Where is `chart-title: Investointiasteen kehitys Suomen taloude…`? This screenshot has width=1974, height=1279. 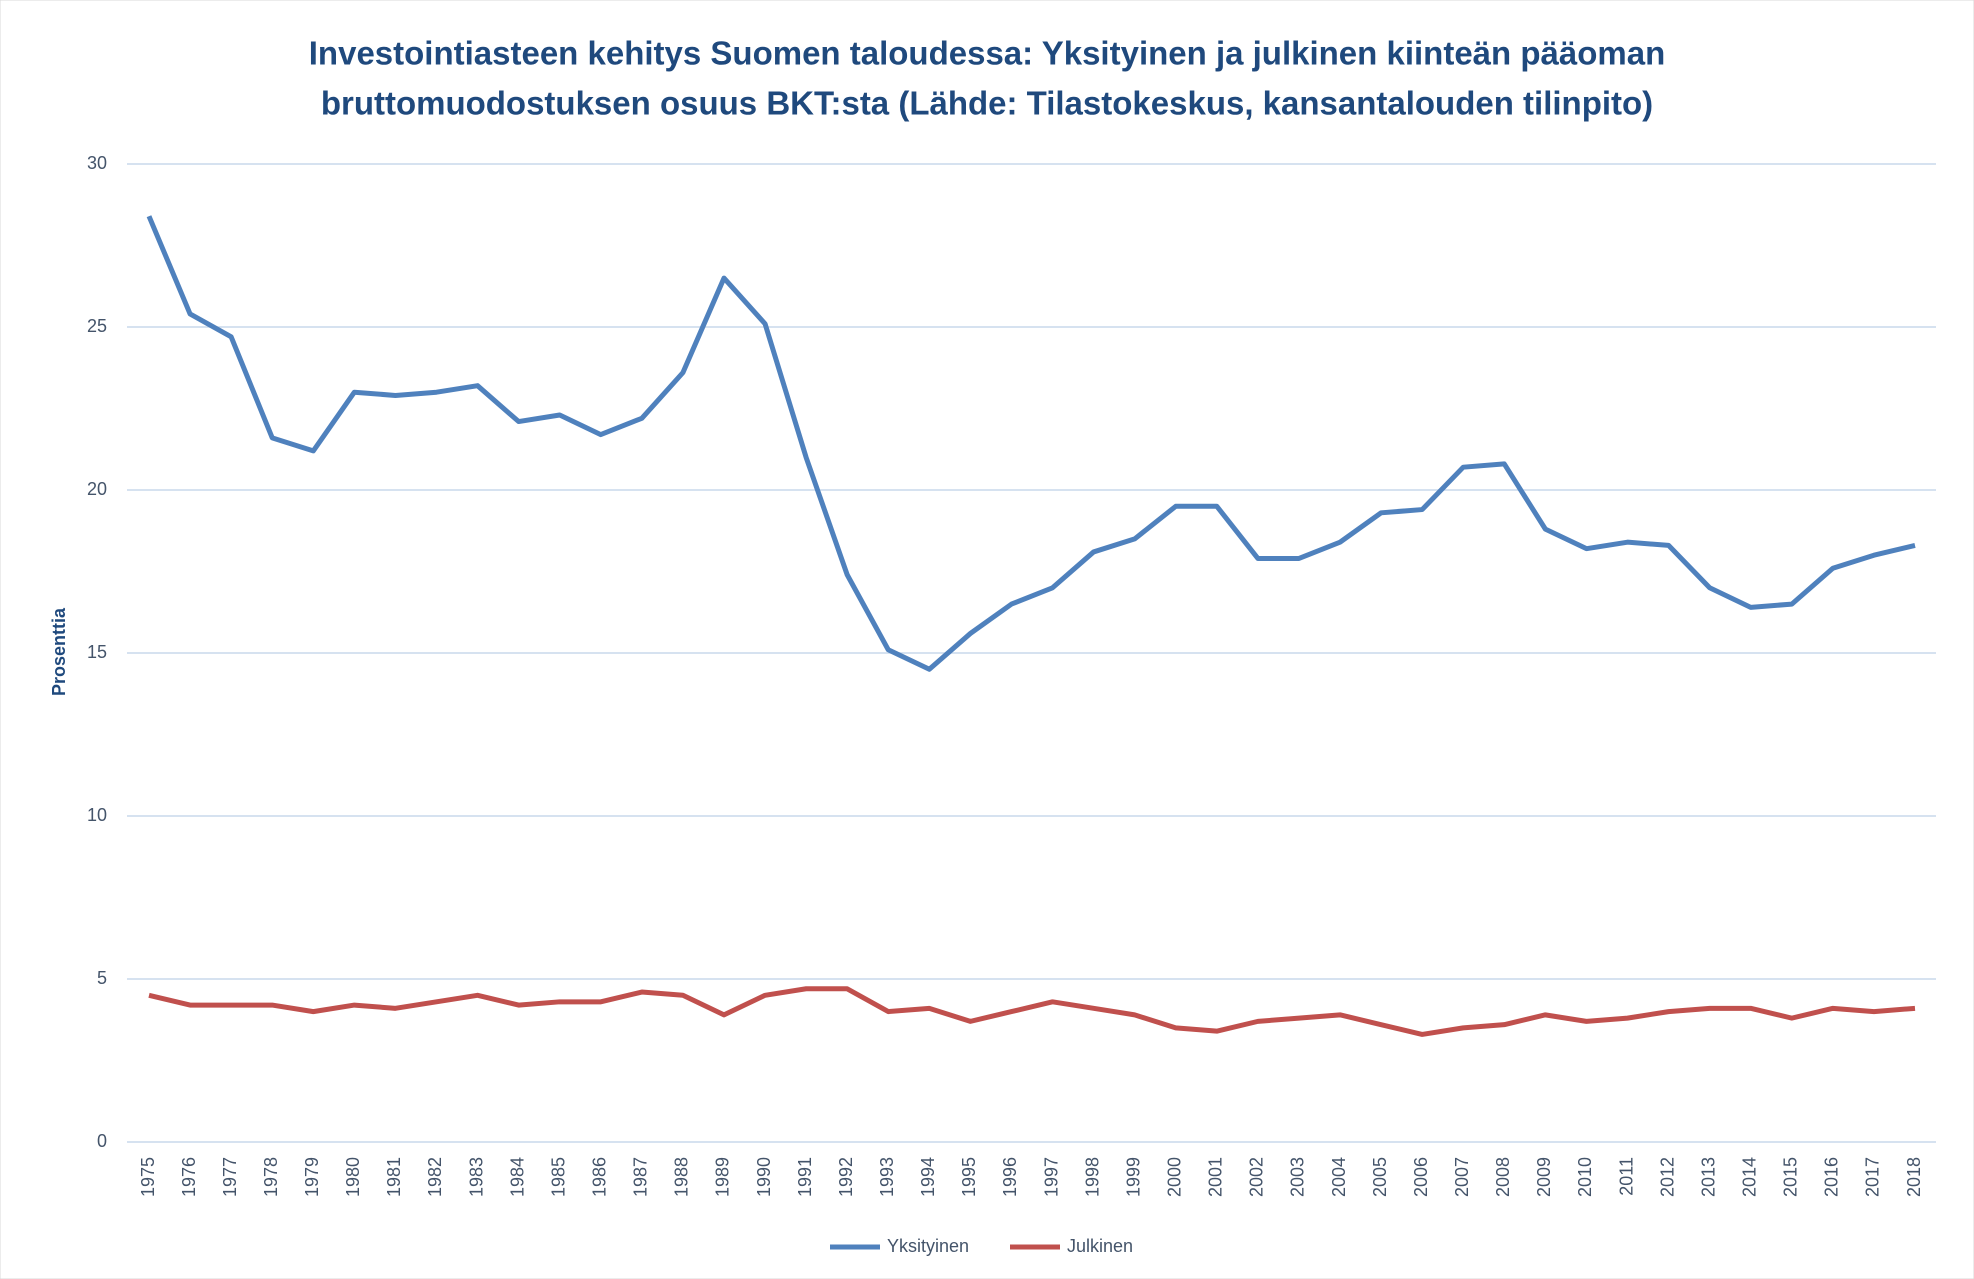
chart-title: Investointiasteen kehitys Suomen taloude… is located at coordinates (987, 53).